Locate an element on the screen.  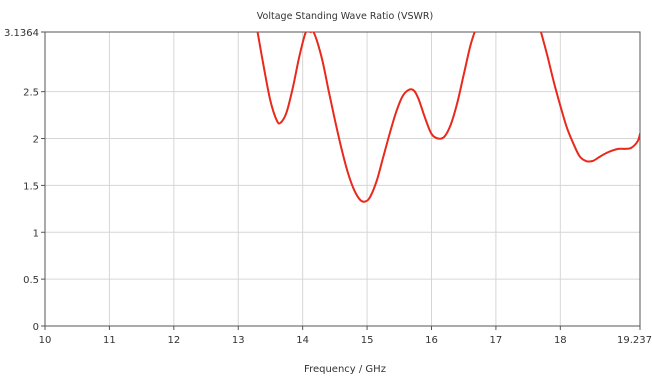
x-tick-label: 11 is located at coordinates (109, 340).